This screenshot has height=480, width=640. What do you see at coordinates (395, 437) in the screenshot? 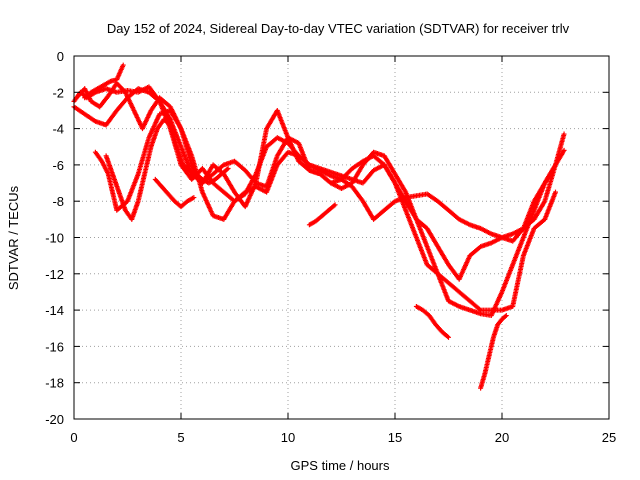
I see `x-tick-label: 15` at bounding box center [395, 437].